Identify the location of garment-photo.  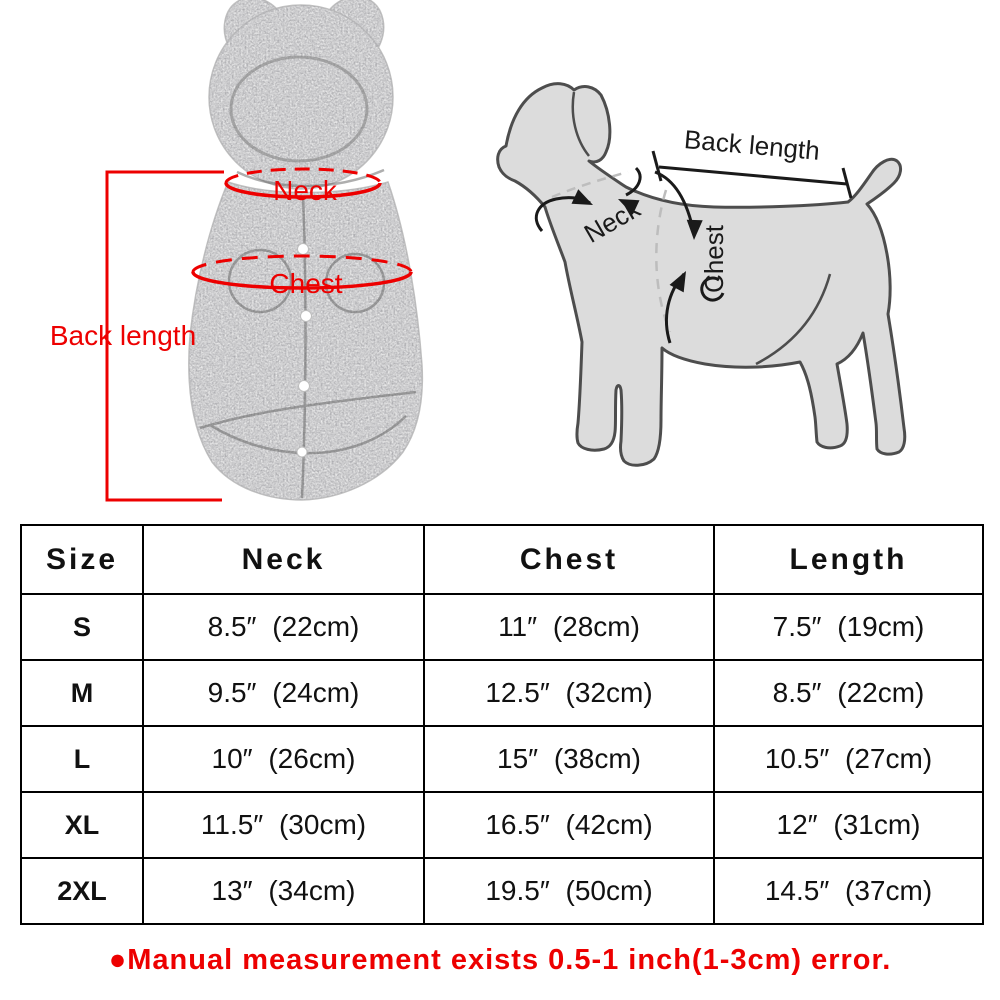
(306, 250).